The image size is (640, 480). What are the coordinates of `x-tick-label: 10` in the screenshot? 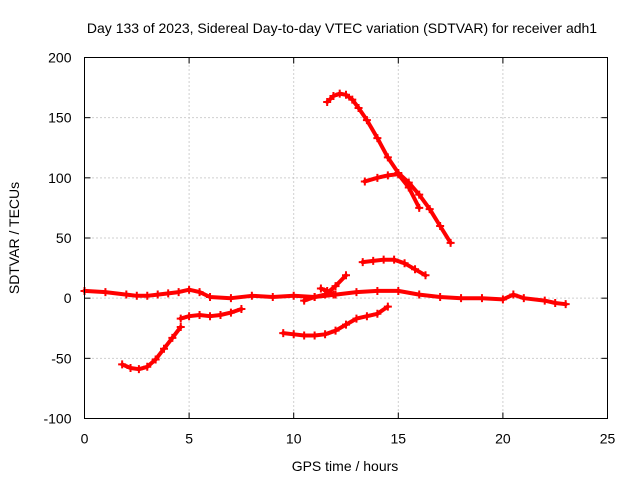 It's located at (294, 439).